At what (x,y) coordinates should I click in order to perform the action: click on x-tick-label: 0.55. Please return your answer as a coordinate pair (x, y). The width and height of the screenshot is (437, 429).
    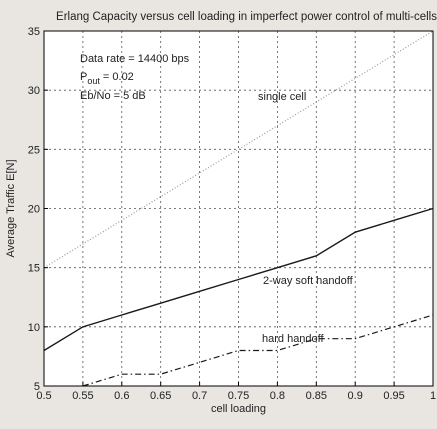
    Looking at the image, I should click on (82, 396).